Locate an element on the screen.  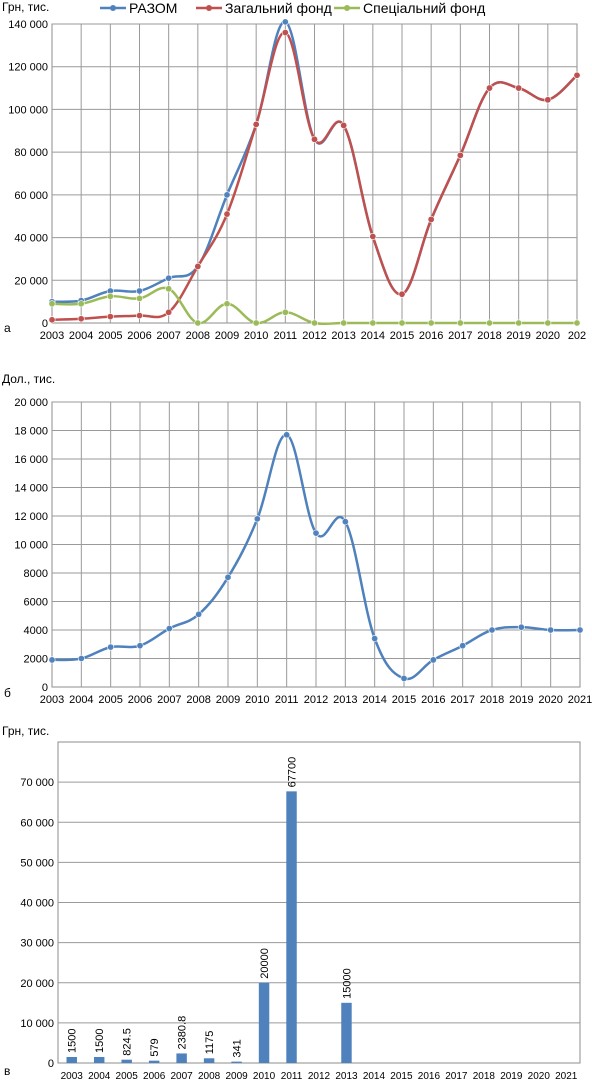
chart-a-ylabel: Грн, тис. is located at coordinates (25, 7).